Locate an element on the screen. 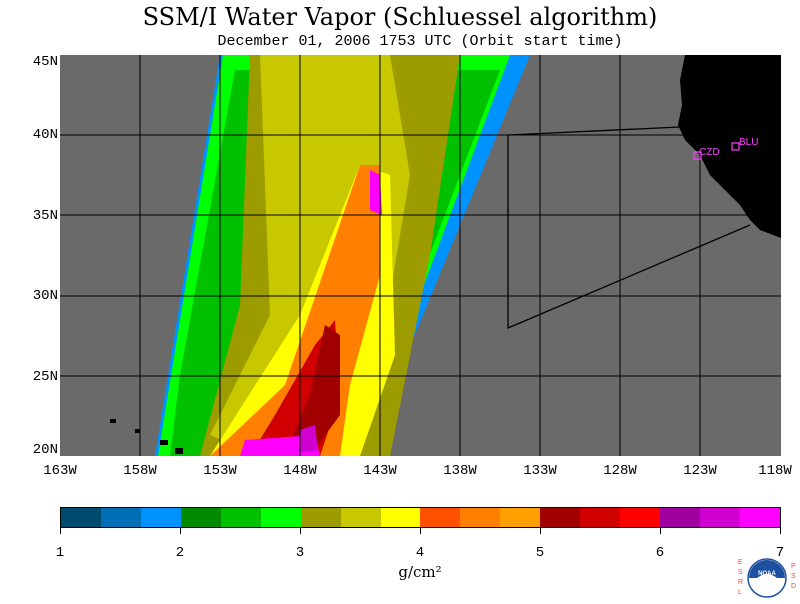  lon-label-163w: 163W is located at coordinates (60, 471).